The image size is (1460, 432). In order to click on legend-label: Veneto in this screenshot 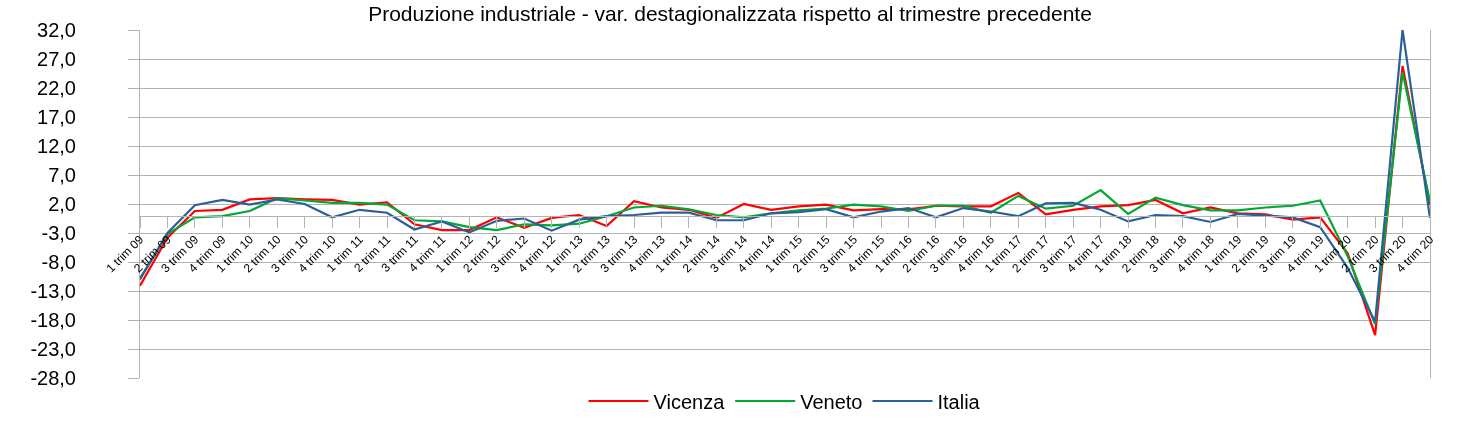, I will do `click(831, 401)`.